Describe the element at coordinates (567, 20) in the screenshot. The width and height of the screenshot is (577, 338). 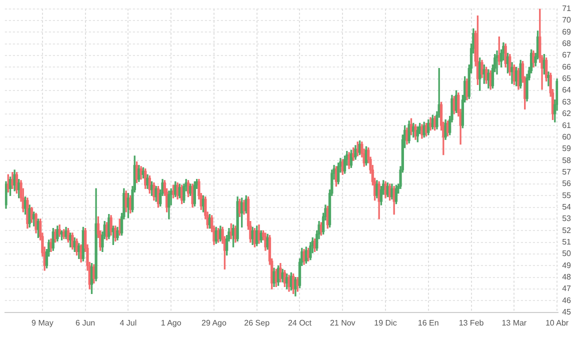
I see `y-tick-label: 70` at that location.